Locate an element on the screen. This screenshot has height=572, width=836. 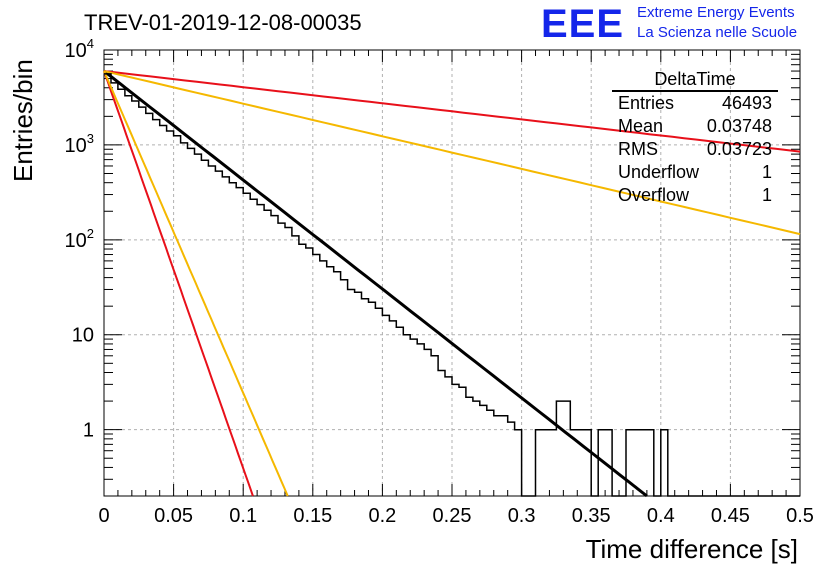
stats-title: DeltaTime is located at coordinates (695, 80).